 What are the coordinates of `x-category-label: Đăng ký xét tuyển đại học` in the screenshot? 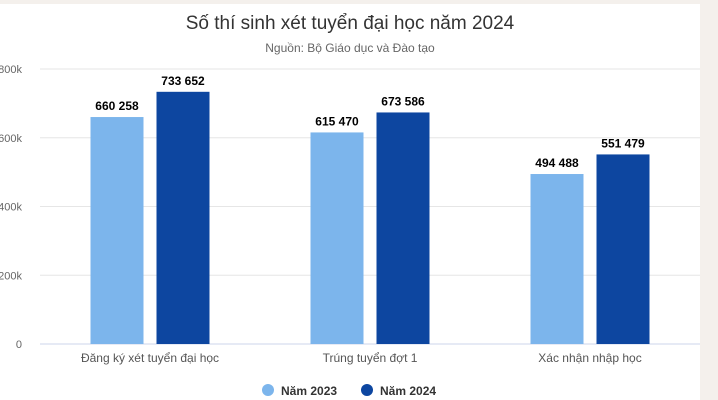 It's located at (150, 358).